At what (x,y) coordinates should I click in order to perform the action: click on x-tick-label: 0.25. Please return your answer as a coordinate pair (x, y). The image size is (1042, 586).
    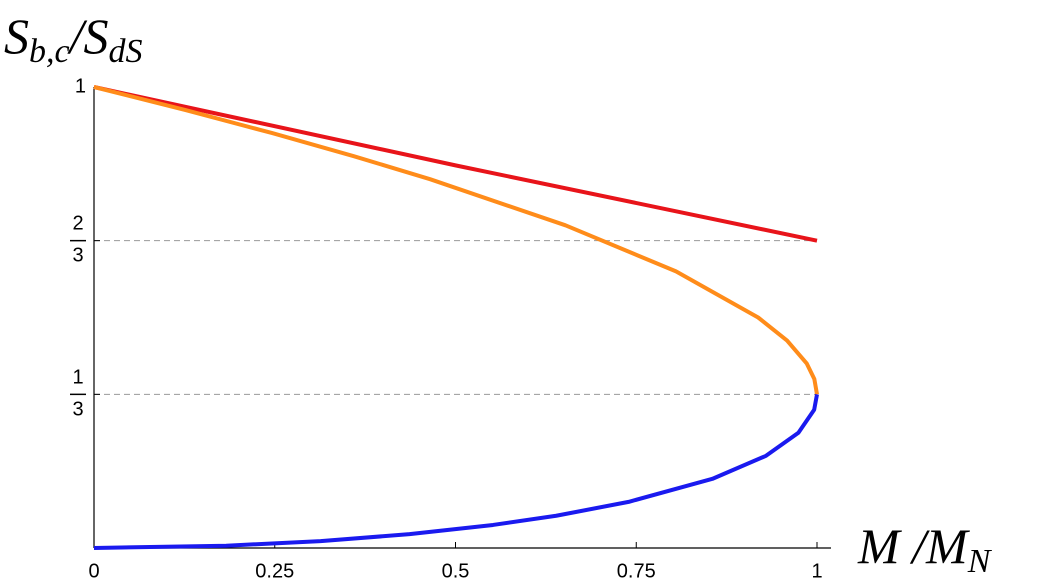
    Looking at the image, I should click on (274, 571).